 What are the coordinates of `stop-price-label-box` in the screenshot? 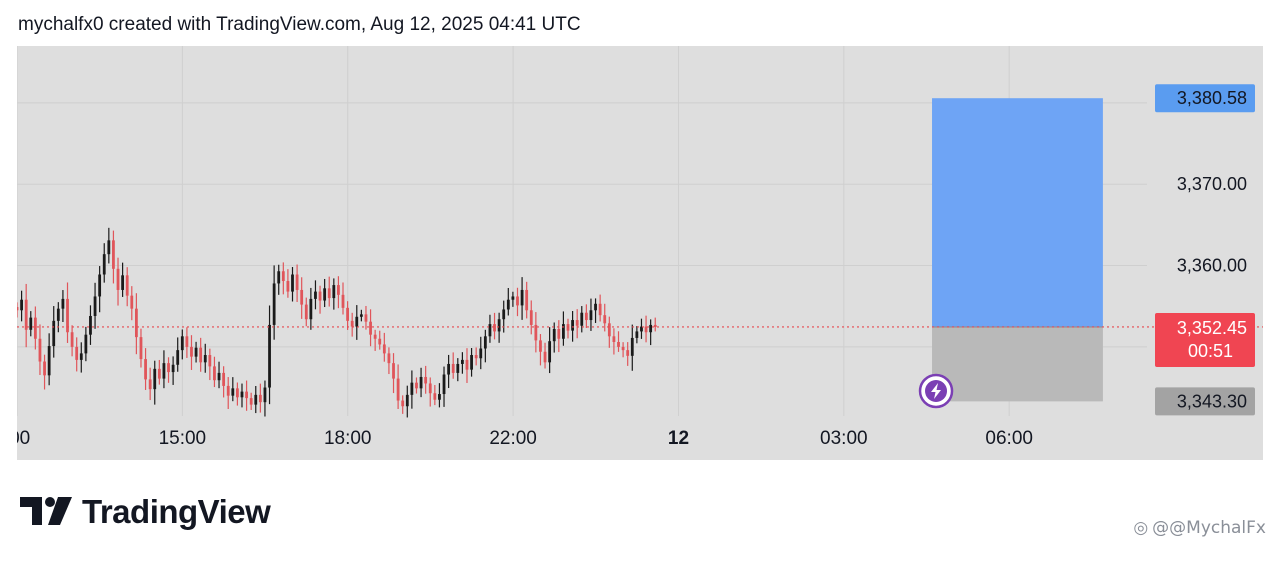 It's located at (1205, 401).